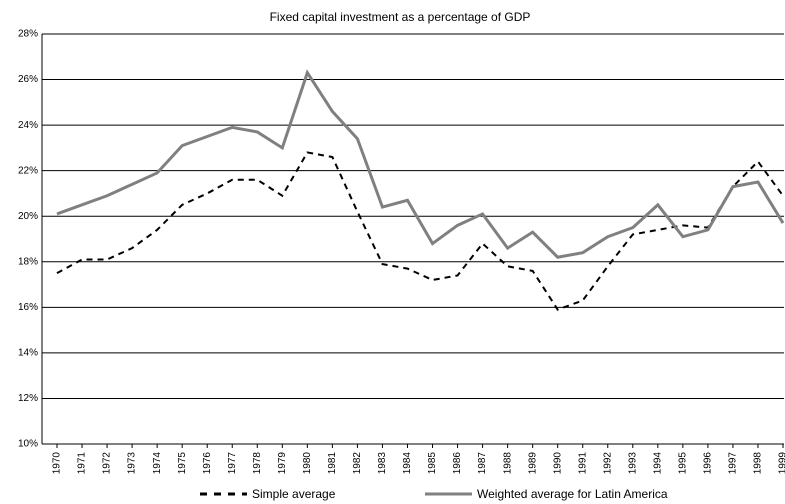 The image size is (785, 504). What do you see at coordinates (657, 463) in the screenshot?
I see `x-tick-label: 1994` at bounding box center [657, 463].